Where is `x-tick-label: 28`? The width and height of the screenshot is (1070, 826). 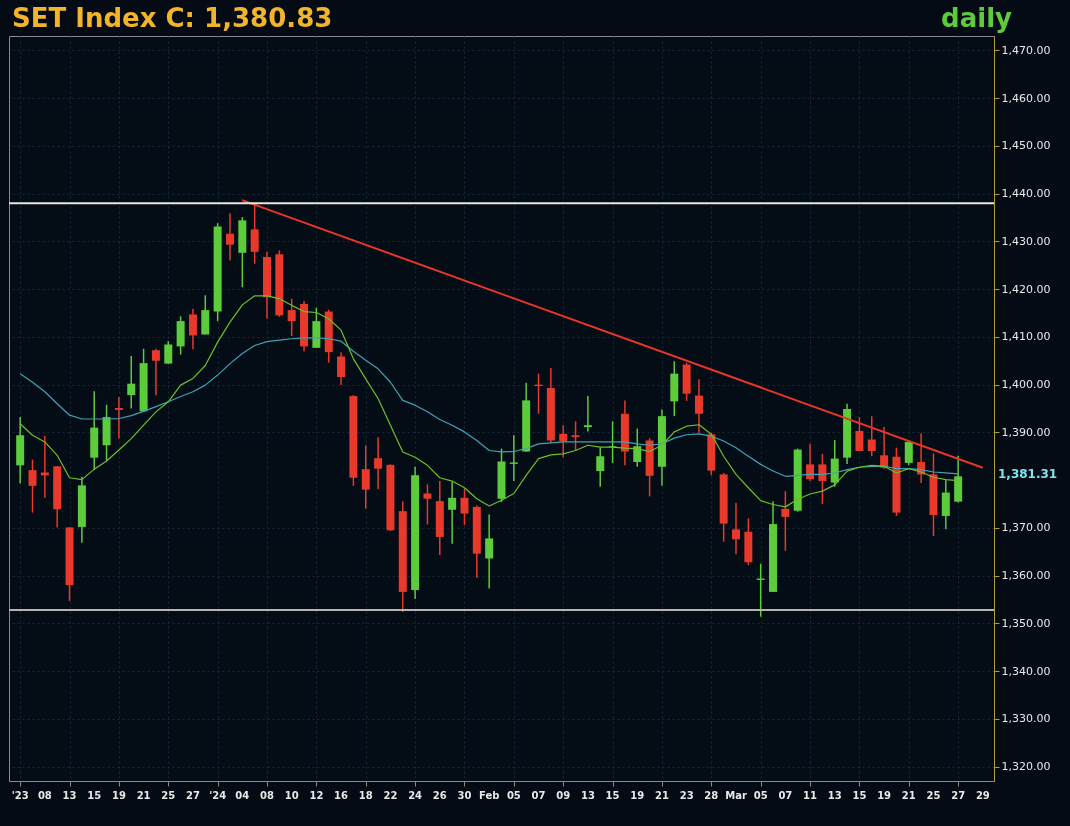
x-tick-label: 28 is located at coordinates (711, 795).